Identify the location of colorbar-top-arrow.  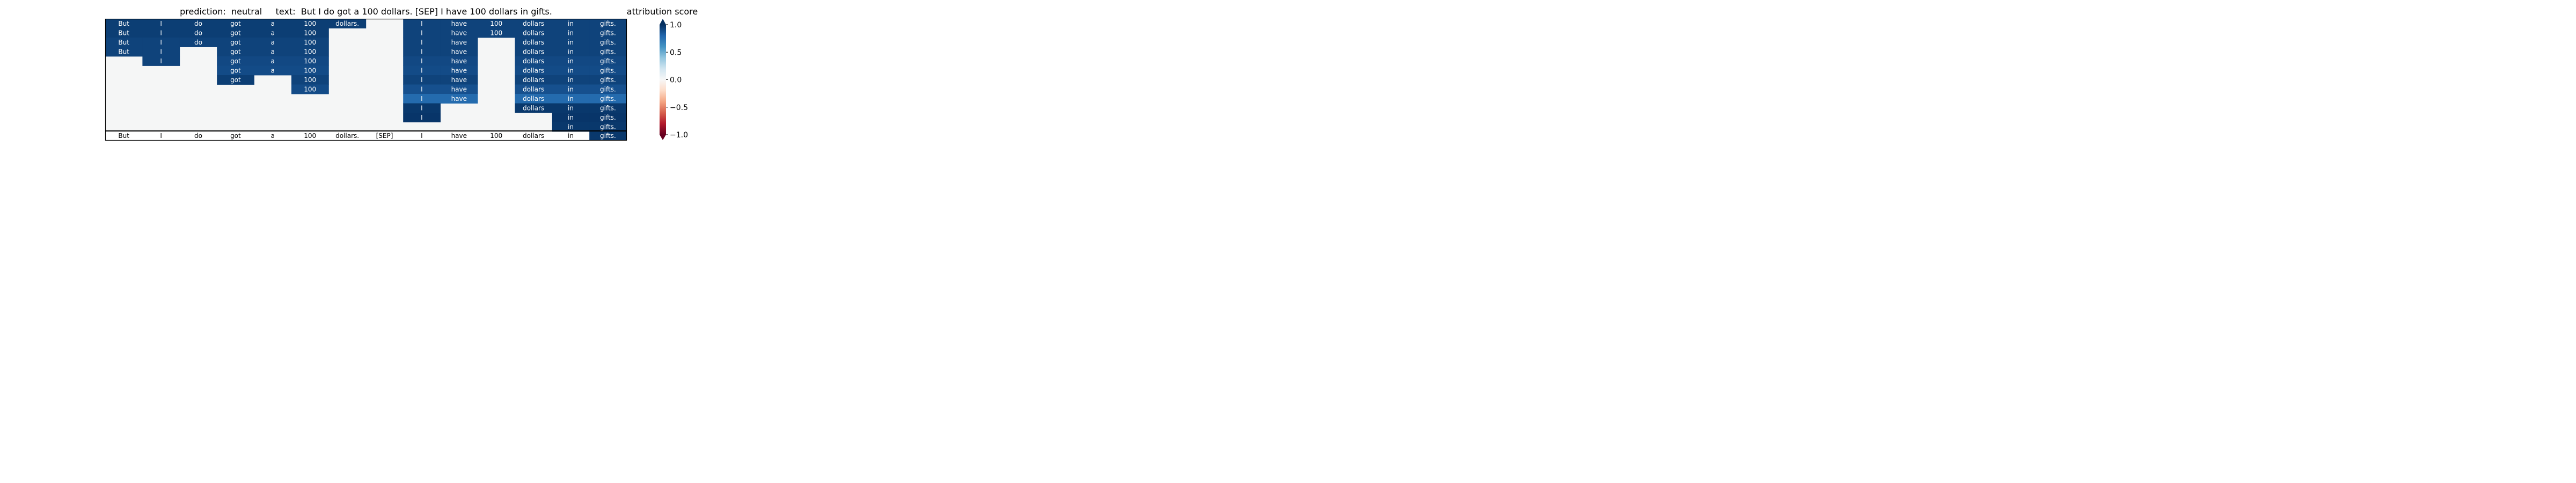
(663, 22).